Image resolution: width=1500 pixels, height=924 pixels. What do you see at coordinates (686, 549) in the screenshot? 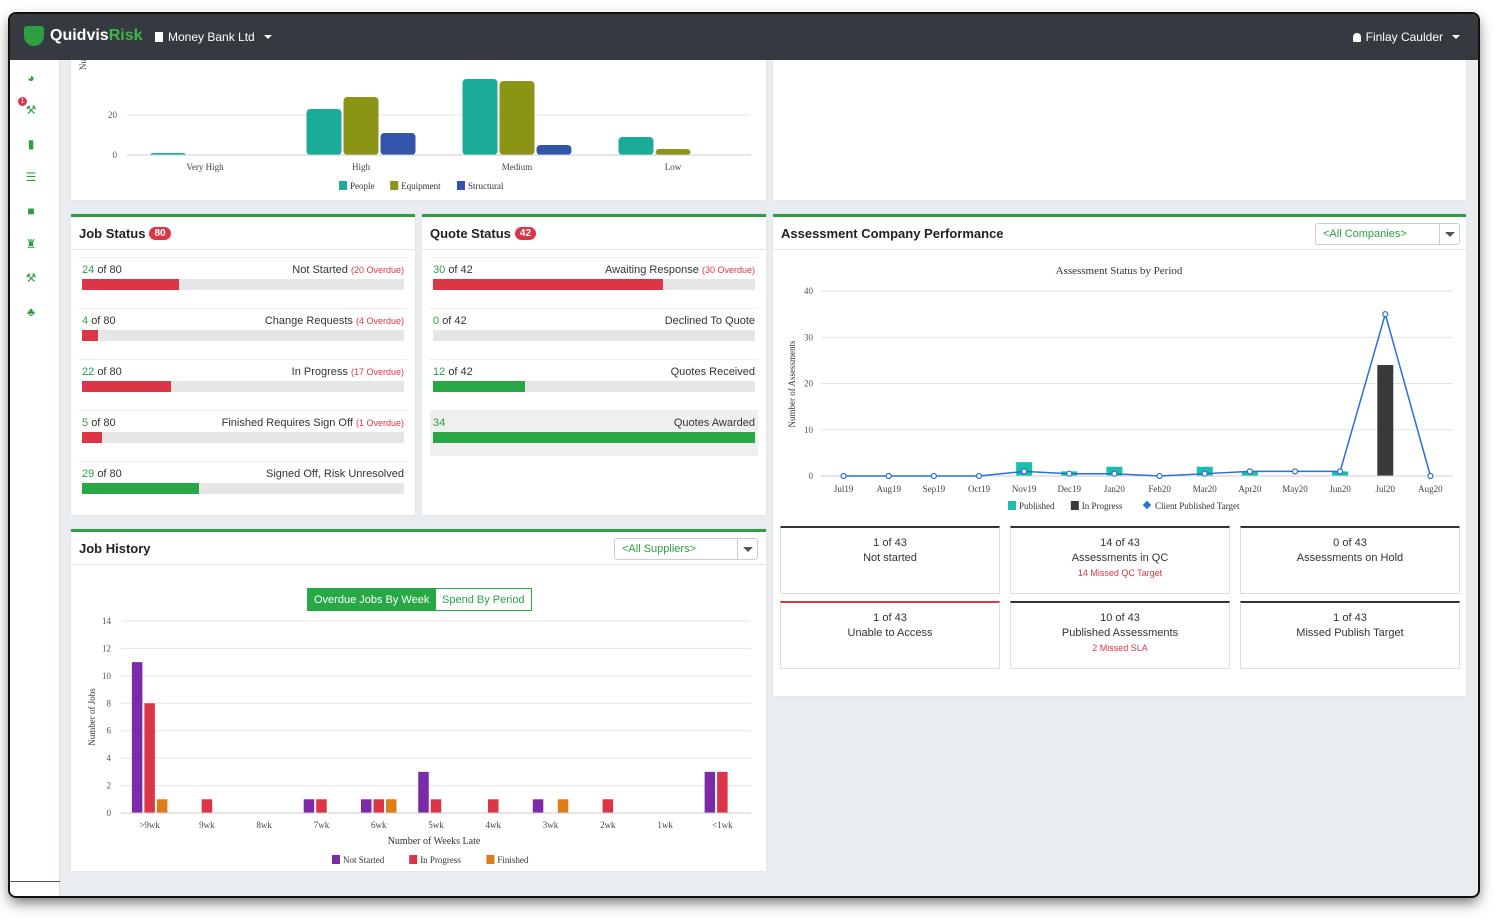
I see `supplier-select: <All Suppliers>` at bounding box center [686, 549].